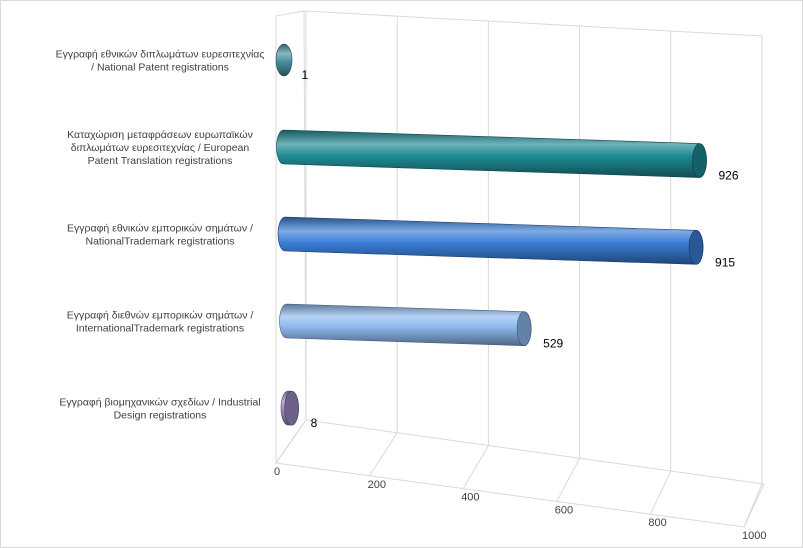 The width and height of the screenshot is (803, 548). Describe the element at coordinates (314, 423) in the screenshot. I see `data-label: 8` at that location.